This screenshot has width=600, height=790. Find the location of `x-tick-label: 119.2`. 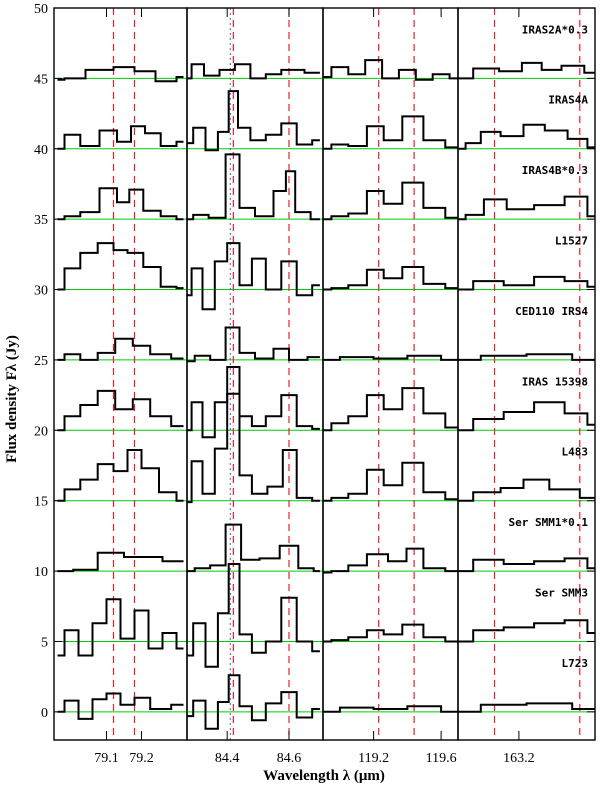

x-tick-label: 119.2 is located at coordinates (373, 758).